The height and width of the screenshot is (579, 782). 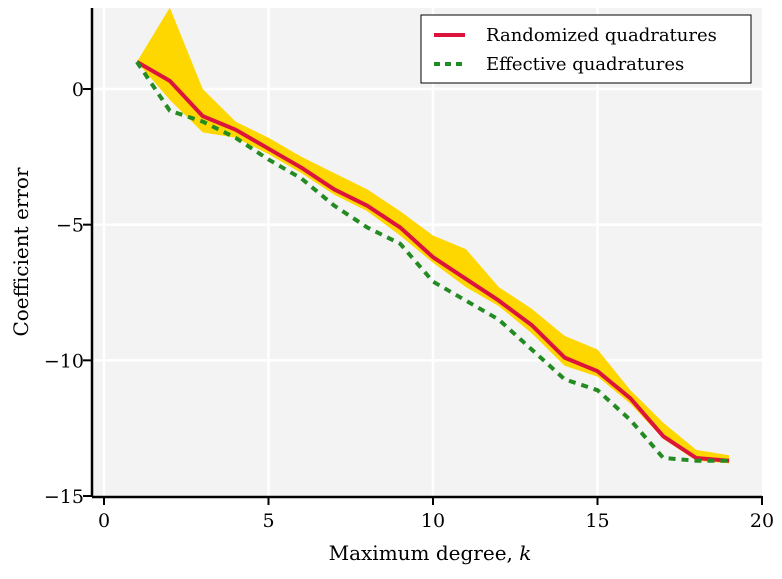 What do you see at coordinates (430, 553) in the screenshot?
I see `x-axis-label: Maximum degree, k` at bounding box center [430, 553].